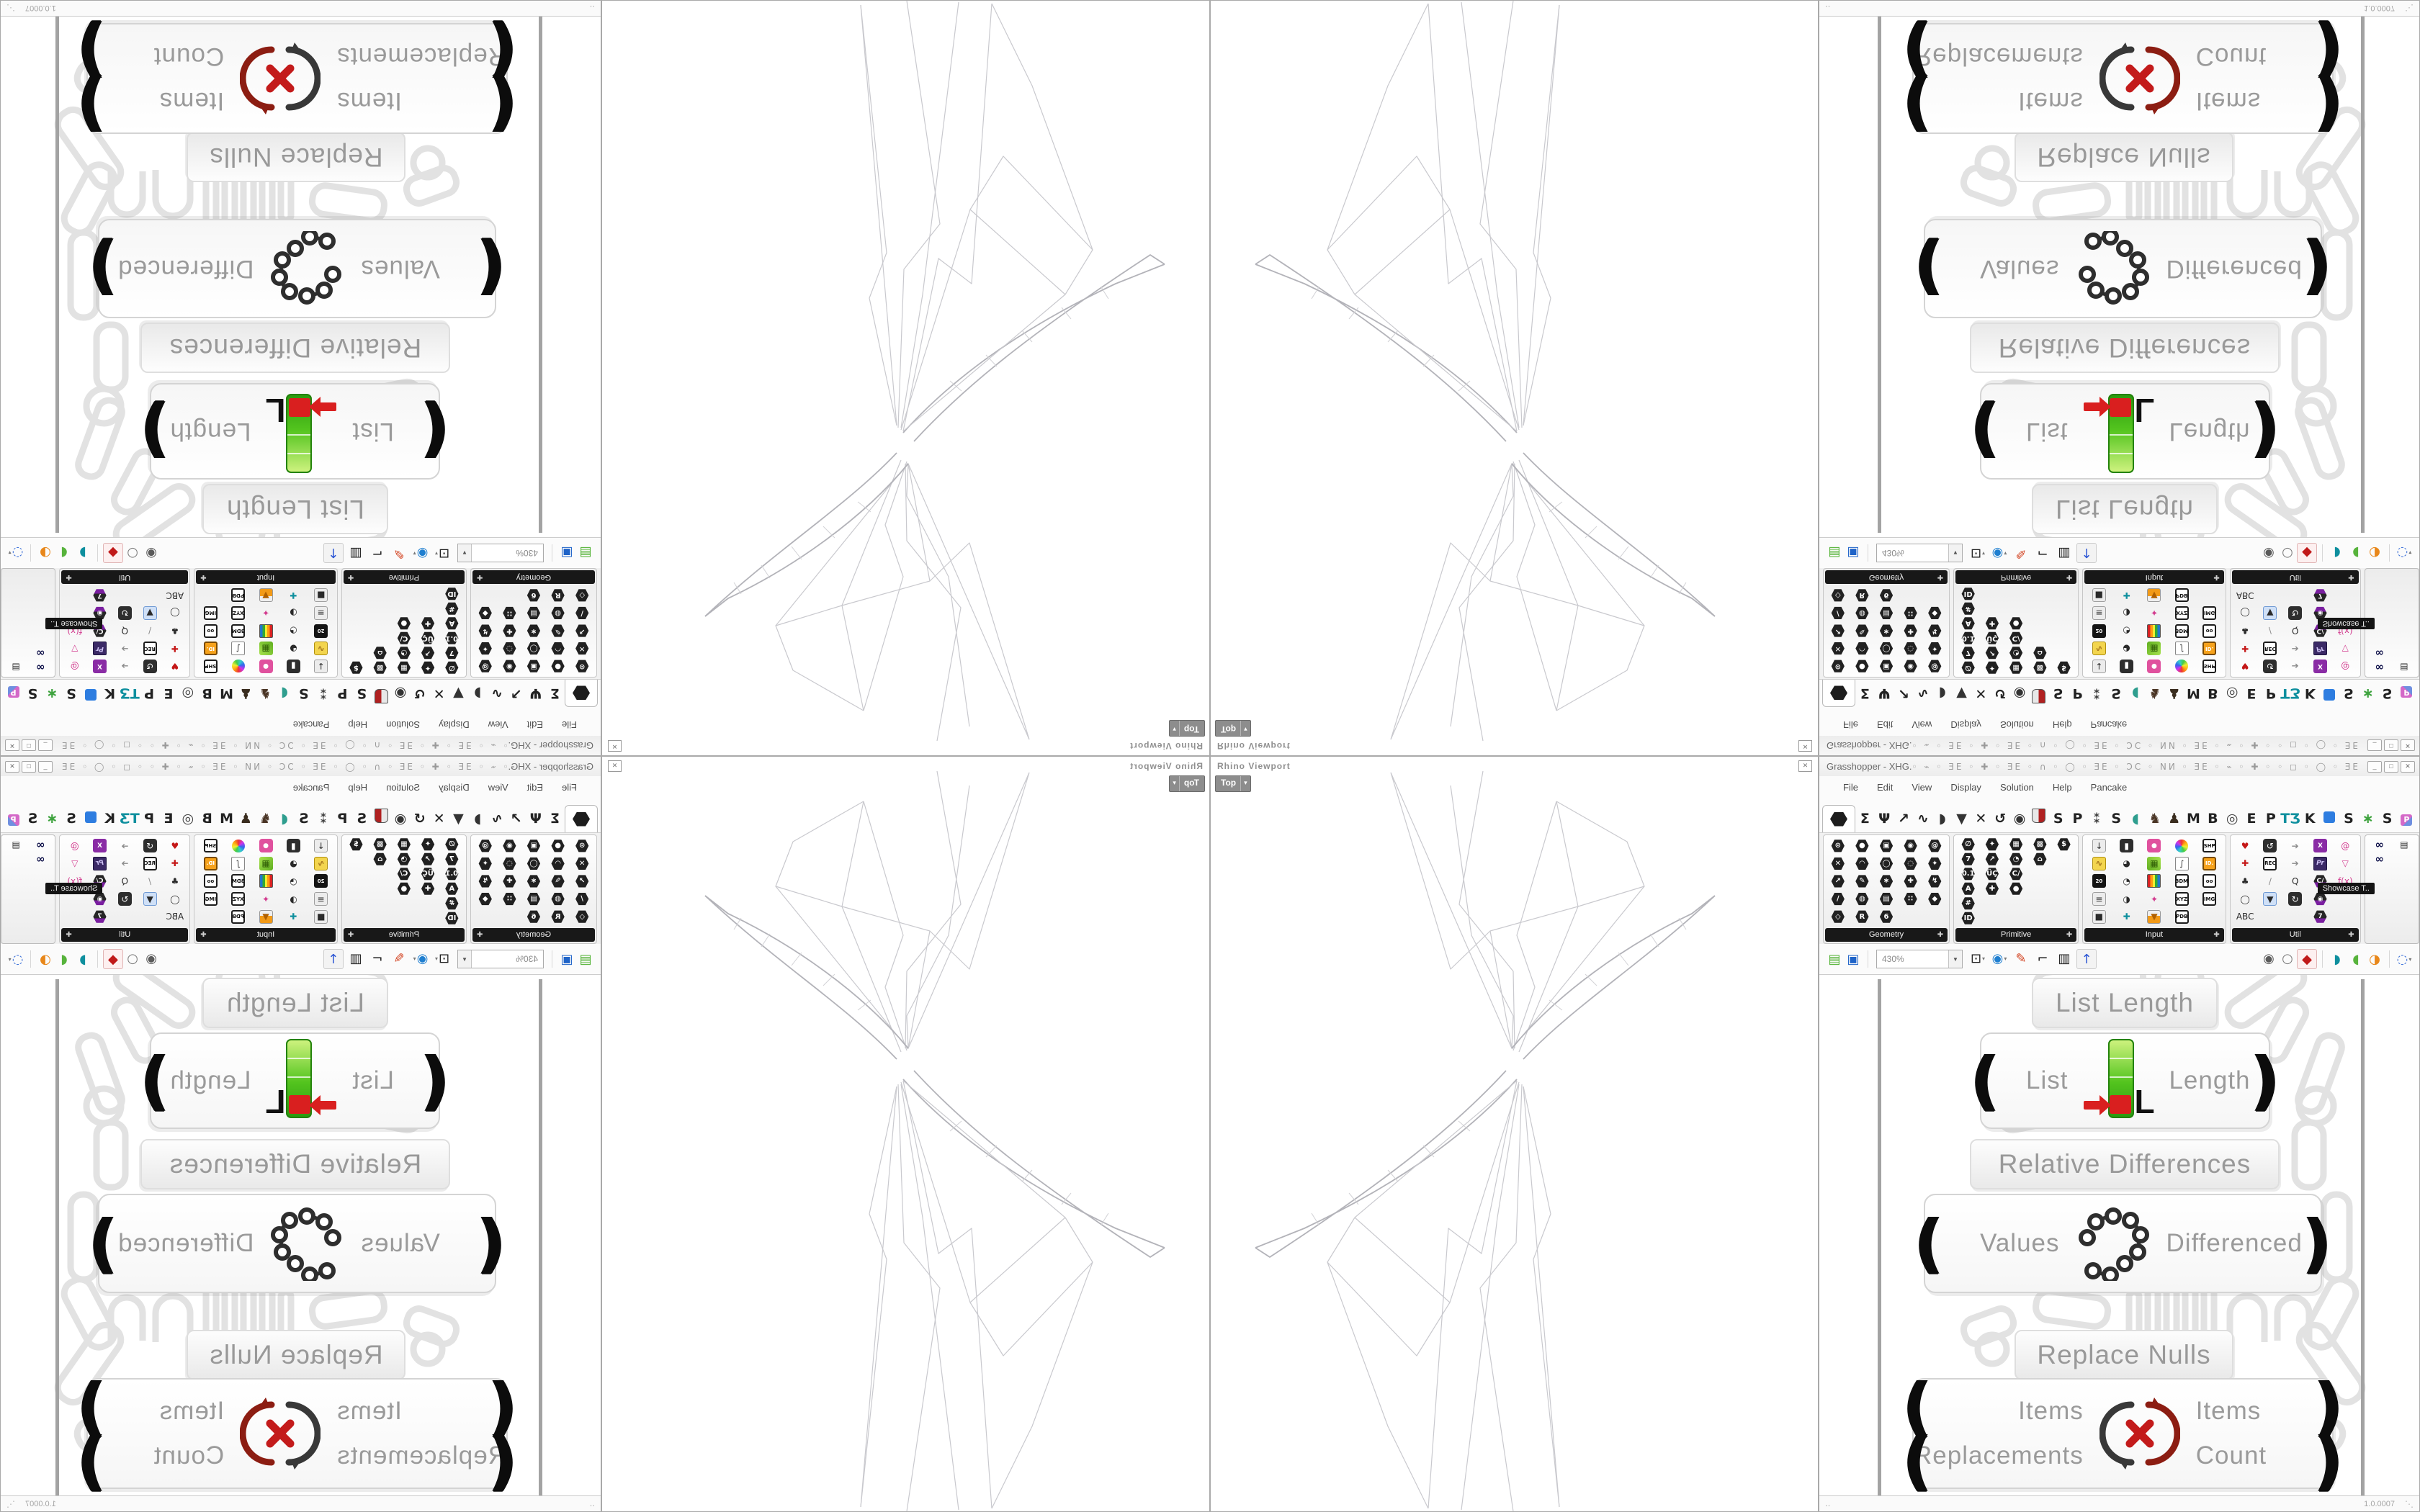 The height and width of the screenshot is (1512, 2420). I want to click on button-icon: ▮, so click(2127, 846).